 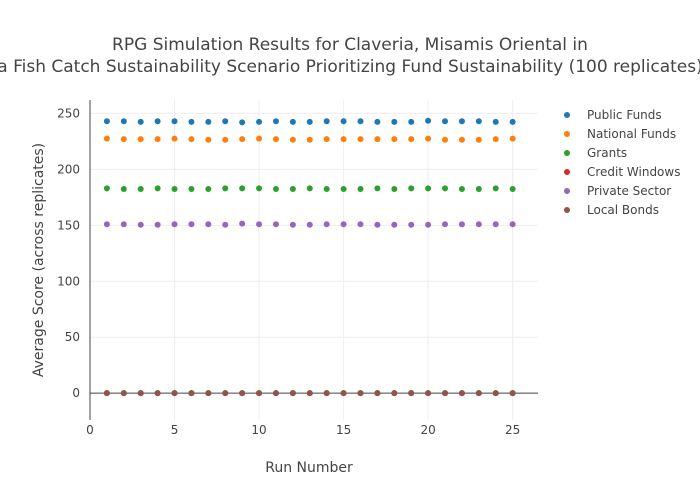 I want to click on legend-item: Private Sector, so click(x=617, y=191).